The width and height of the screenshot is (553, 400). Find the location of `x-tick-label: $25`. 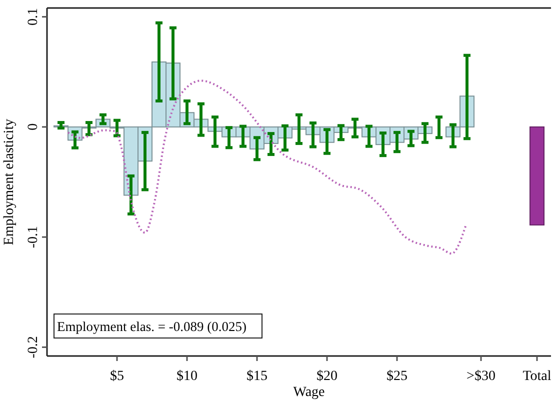

x-tick-label: $25 is located at coordinates (397, 376).